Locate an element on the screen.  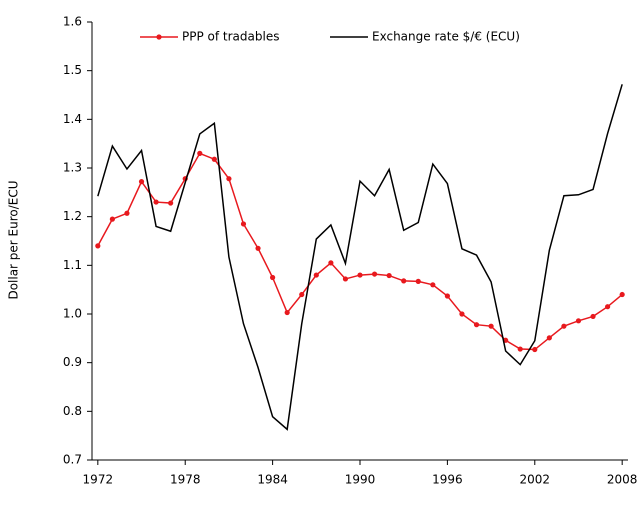
x-tick-label: 1996 is located at coordinates (447, 480).